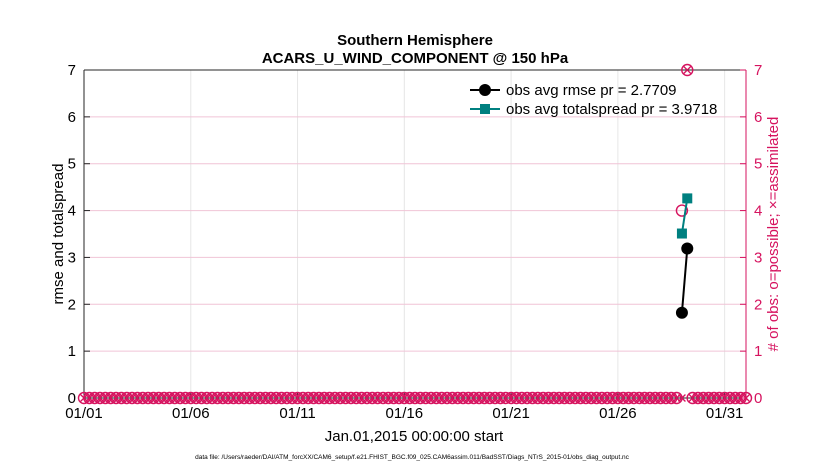  I want to click on y-tick-label: 7, so click(72, 70).